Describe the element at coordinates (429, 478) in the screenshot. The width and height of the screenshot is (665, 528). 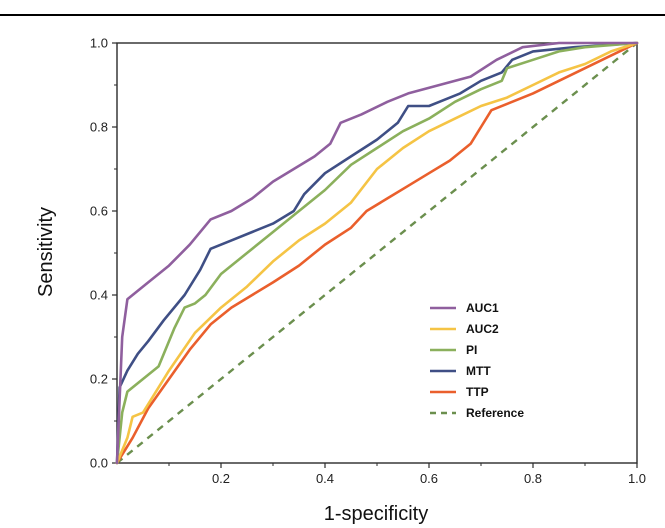
I see `x-tick-label: 0.6` at that location.